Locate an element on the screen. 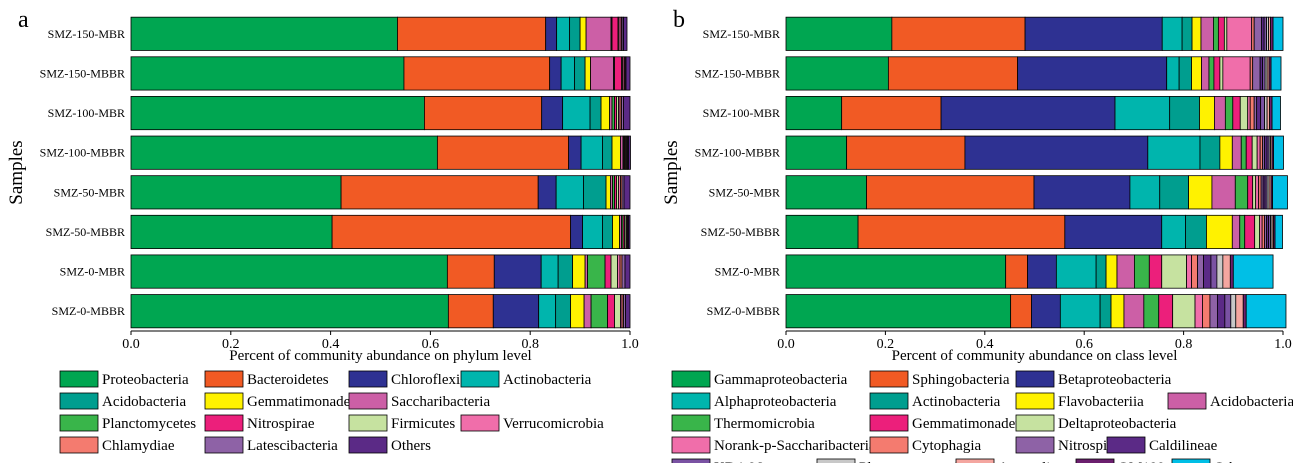 The height and width of the screenshot is (463, 1293). legend-label: Chlamydiae is located at coordinates (138, 446).